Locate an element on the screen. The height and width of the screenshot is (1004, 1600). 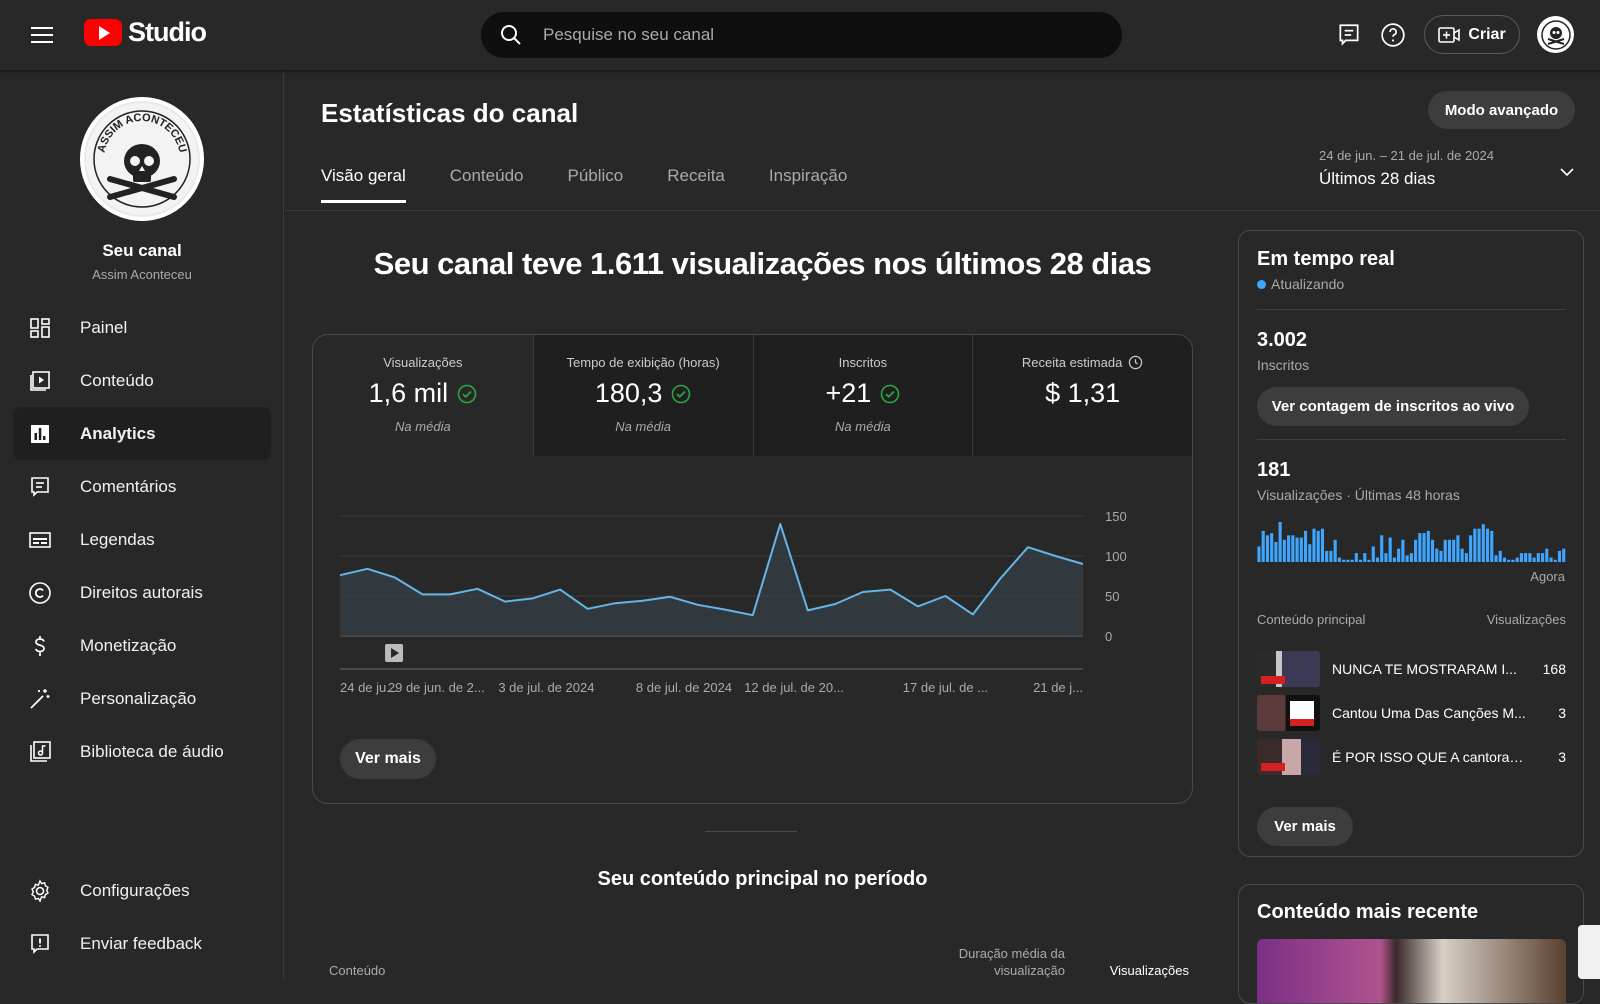
realtime-see-more-button: Ver mais is located at coordinates (1305, 826).